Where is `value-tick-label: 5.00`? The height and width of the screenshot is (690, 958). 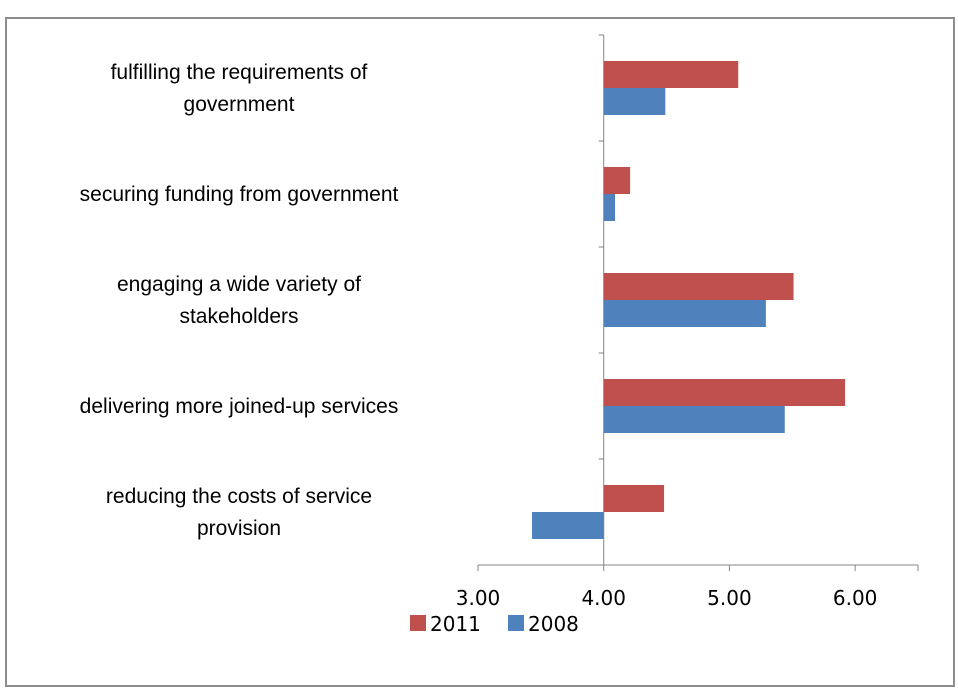
value-tick-label: 5.00 is located at coordinates (729, 598).